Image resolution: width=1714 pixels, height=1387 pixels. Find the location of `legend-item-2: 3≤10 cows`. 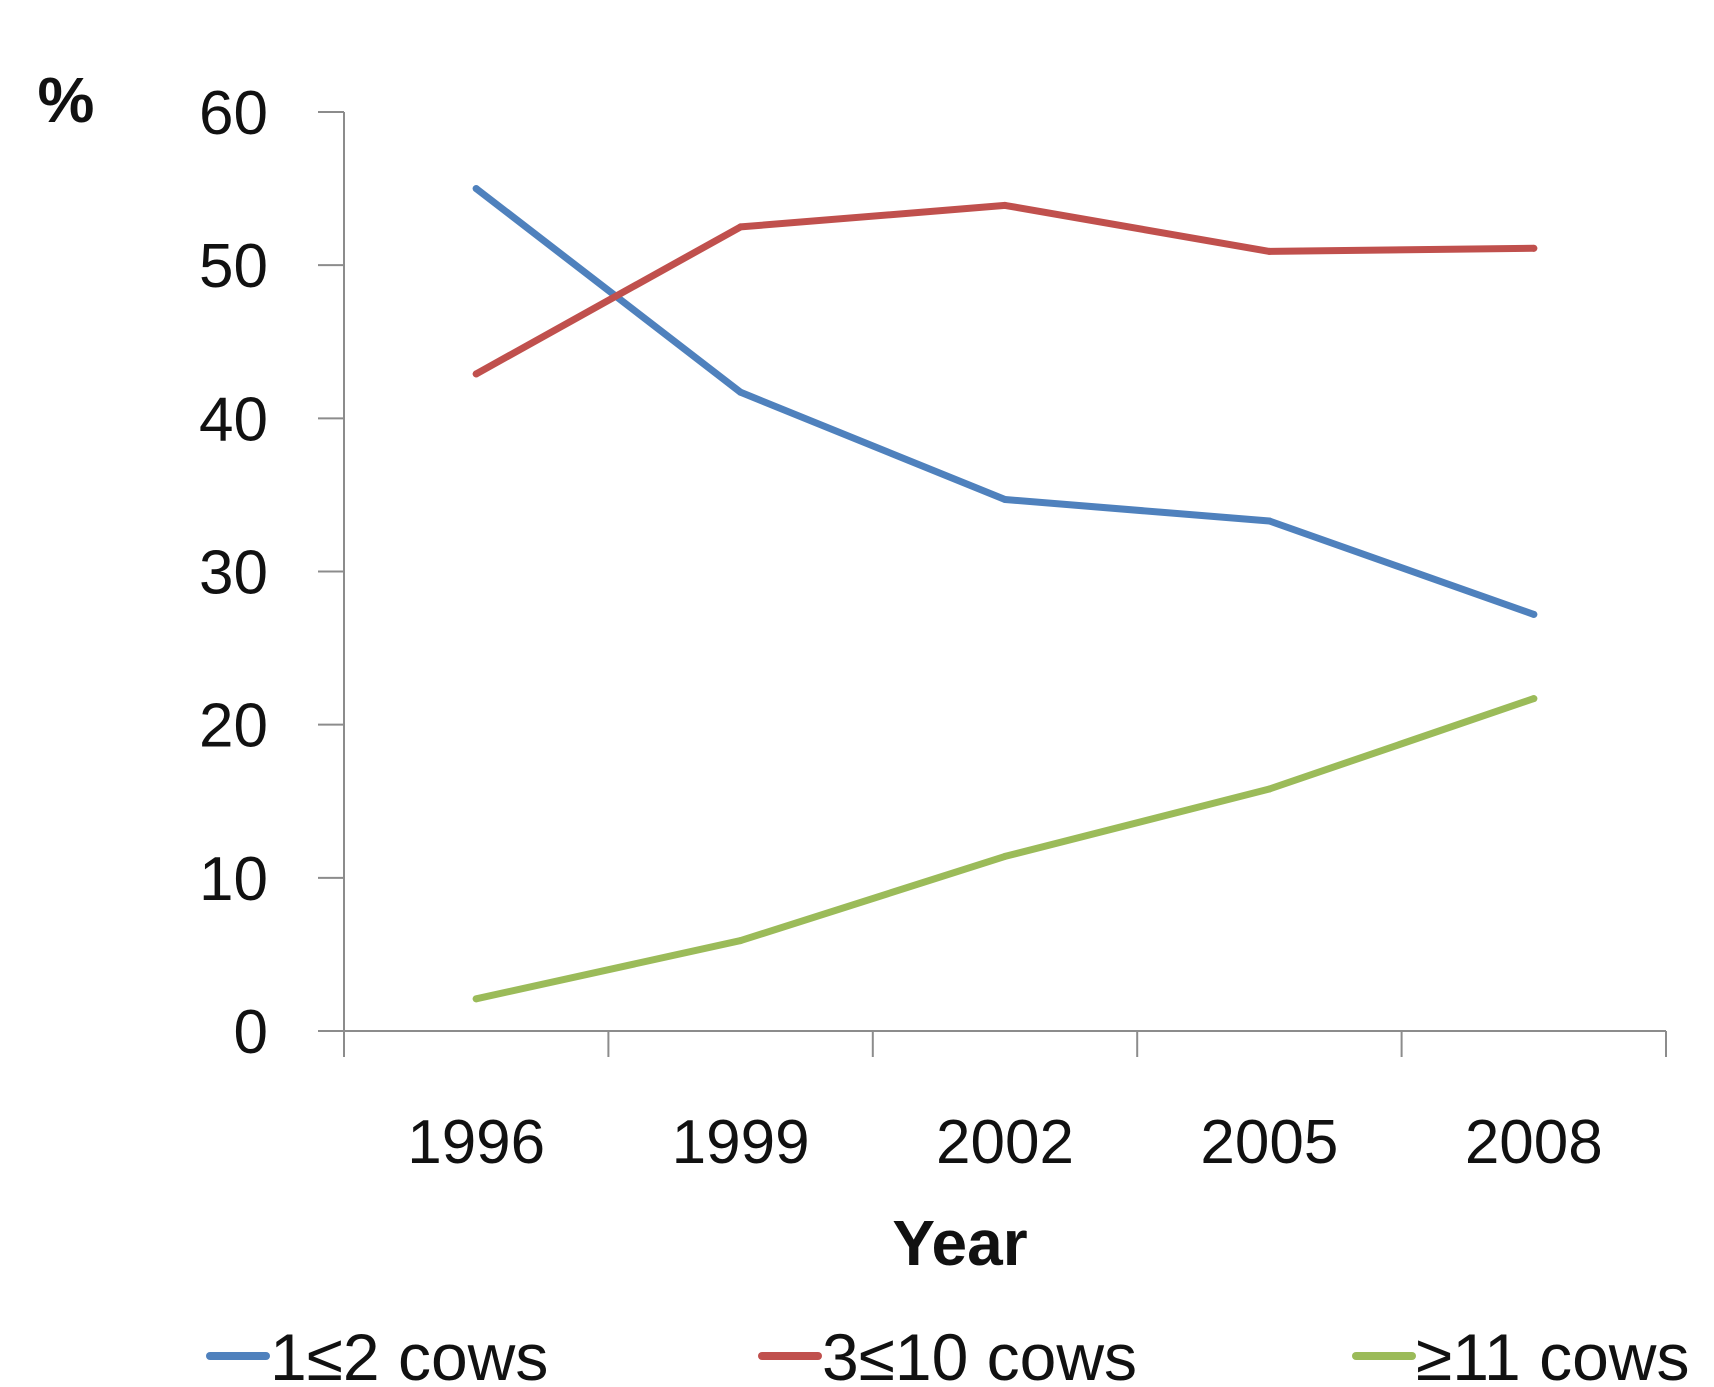

legend-item-2: 3≤10 cows is located at coordinates (947, 1353).